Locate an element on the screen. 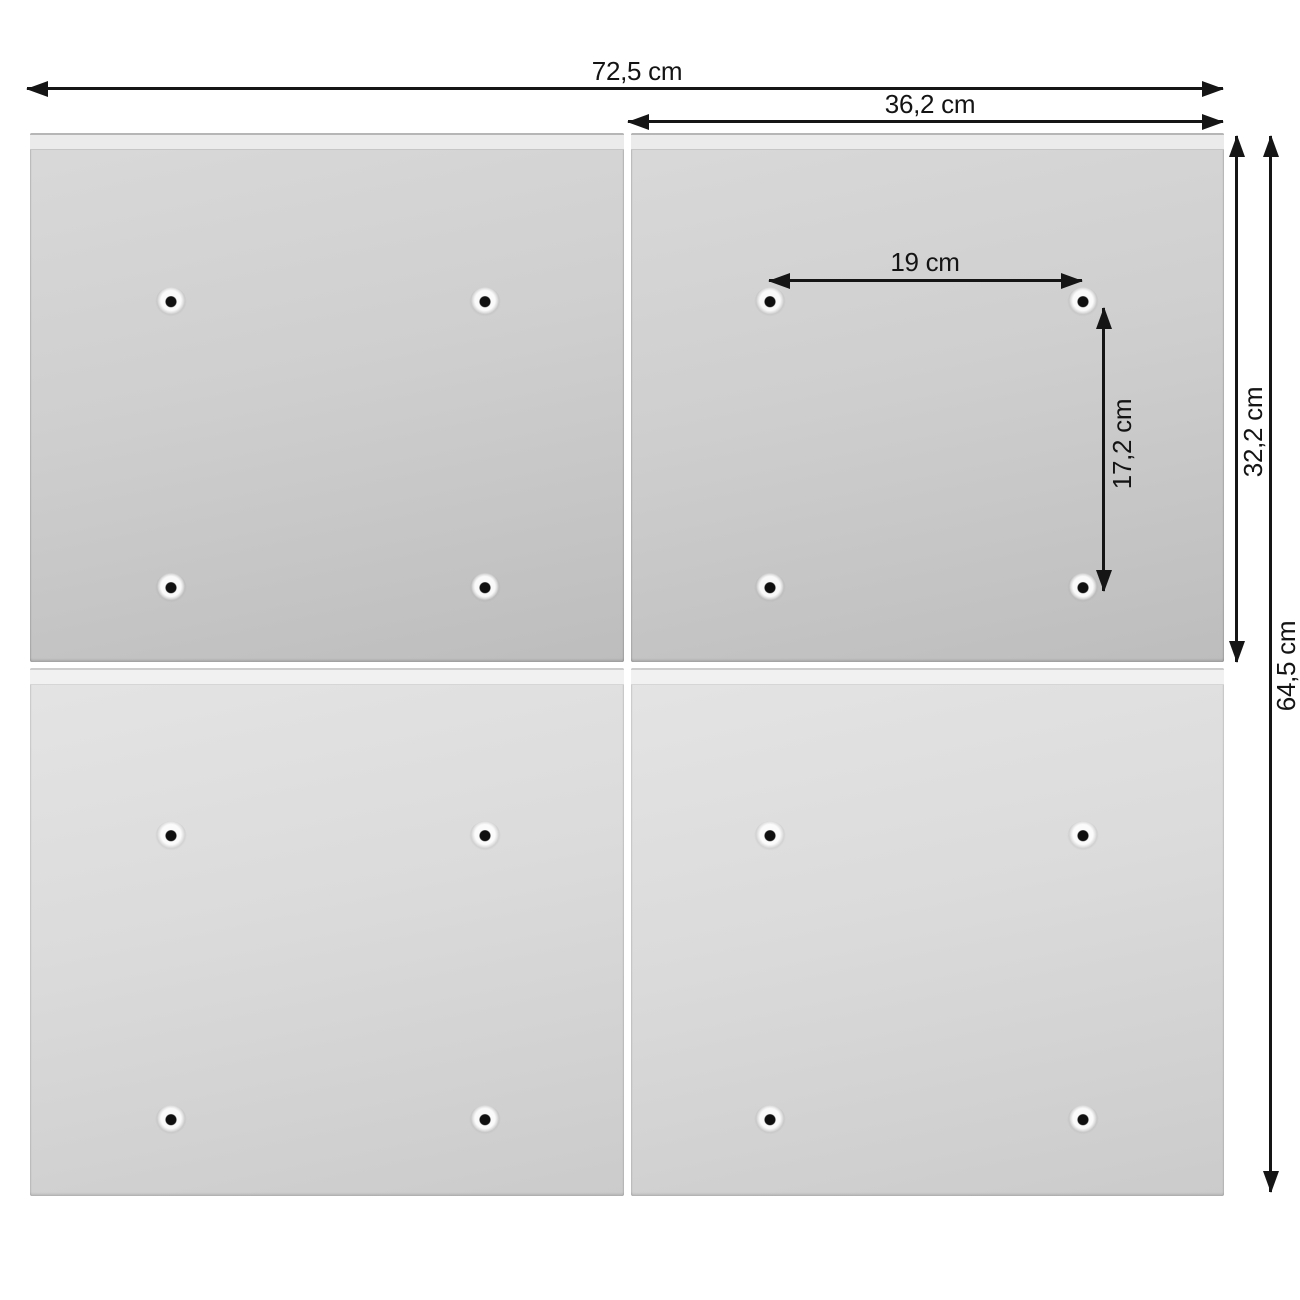 The image size is (1300, 1300). dim-label-overall-height: 64,5 cm is located at coordinates (1285, 666).